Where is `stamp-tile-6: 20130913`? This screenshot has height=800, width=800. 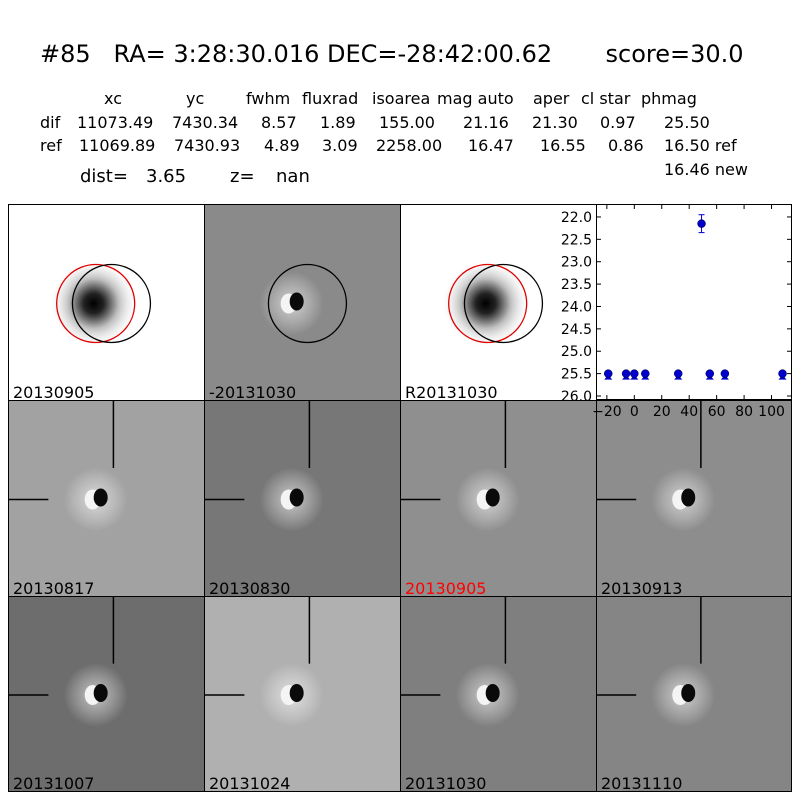
stamp-tile-6: 20130913 is located at coordinates (694, 498).